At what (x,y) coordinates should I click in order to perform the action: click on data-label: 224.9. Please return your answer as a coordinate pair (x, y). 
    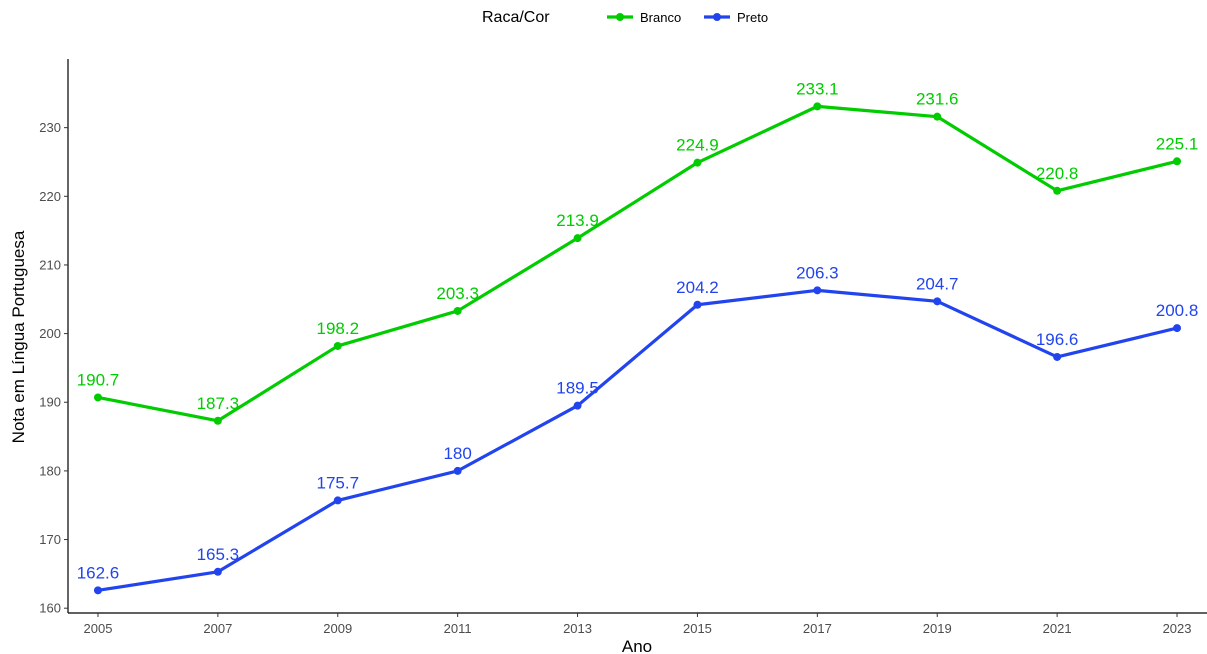
    Looking at the image, I should click on (697, 145).